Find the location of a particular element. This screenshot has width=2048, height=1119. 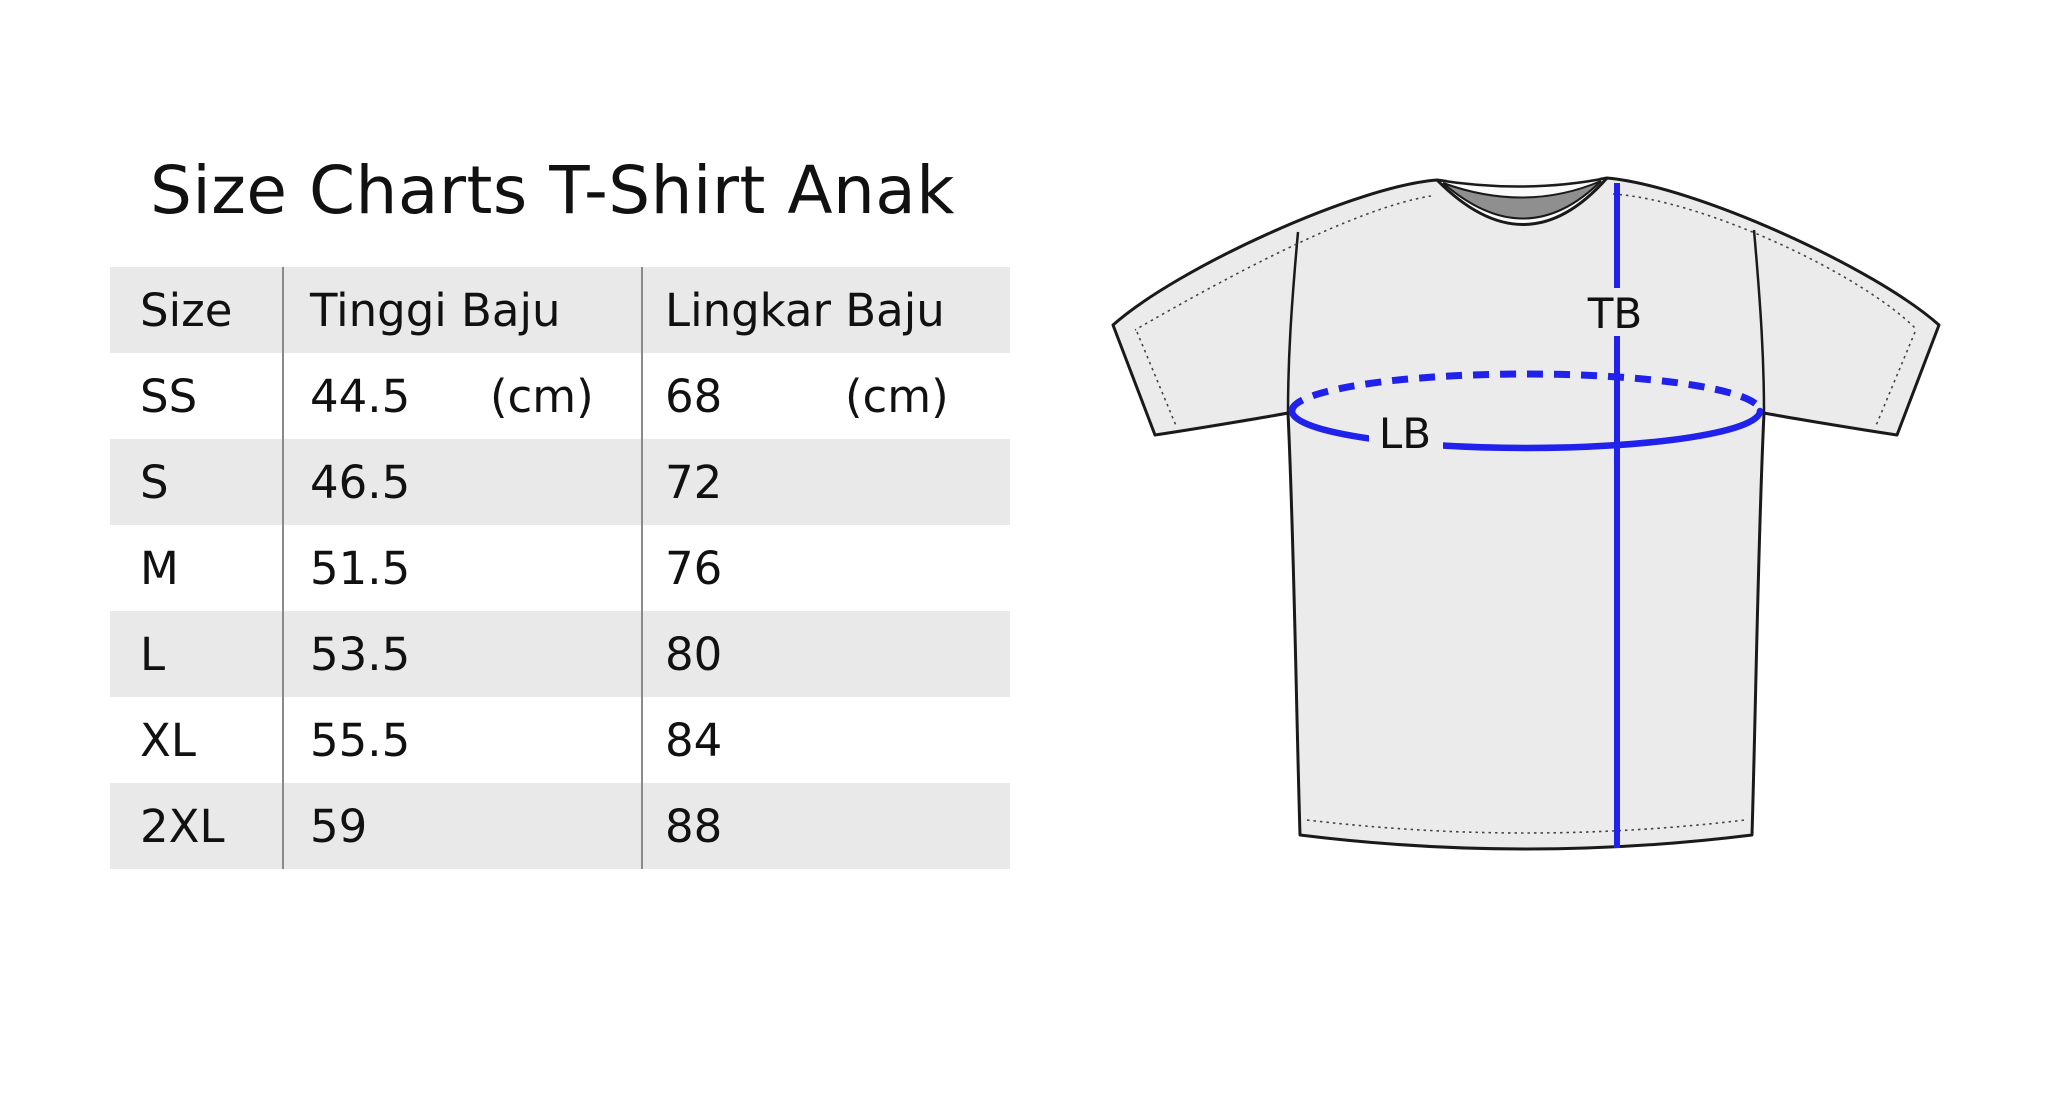

table-row: S 46.5 72 is located at coordinates (560, 482).